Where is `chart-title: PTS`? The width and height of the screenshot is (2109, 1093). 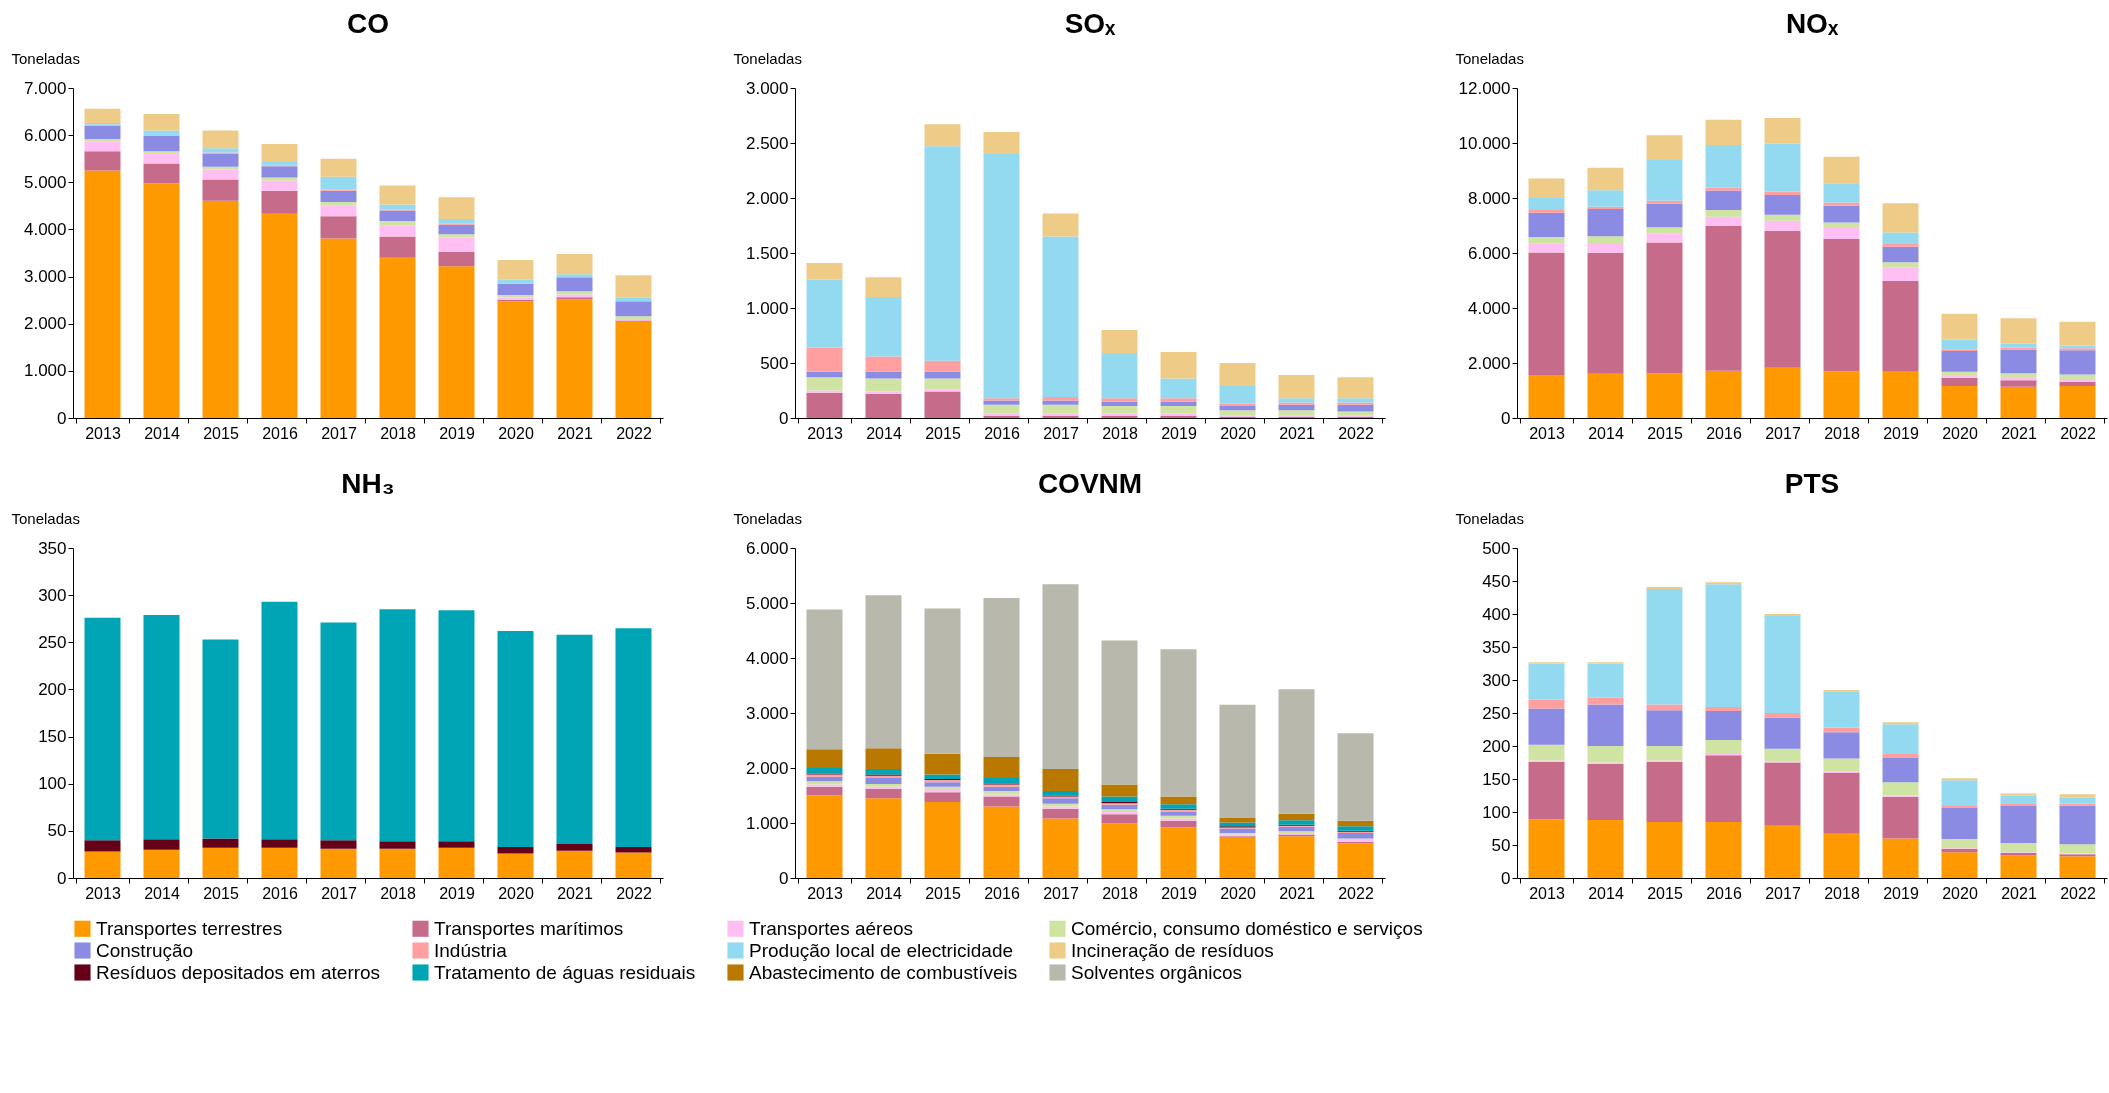 chart-title: PTS is located at coordinates (1812, 483).